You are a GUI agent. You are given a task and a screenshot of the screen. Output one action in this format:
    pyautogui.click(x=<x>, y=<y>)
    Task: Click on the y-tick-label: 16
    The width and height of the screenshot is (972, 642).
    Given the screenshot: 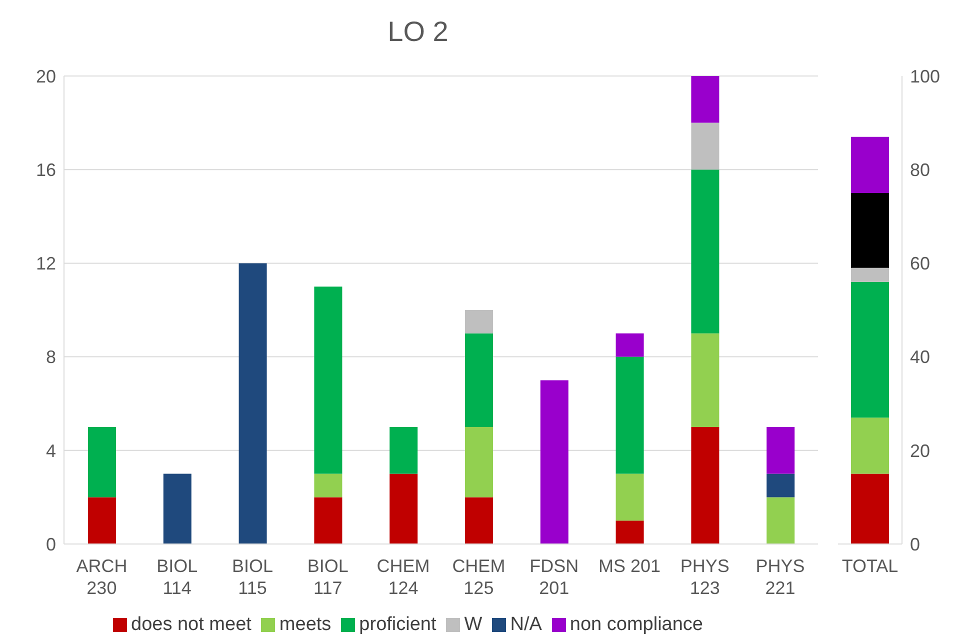 What is the action you would take?
    pyautogui.click(x=46, y=170)
    